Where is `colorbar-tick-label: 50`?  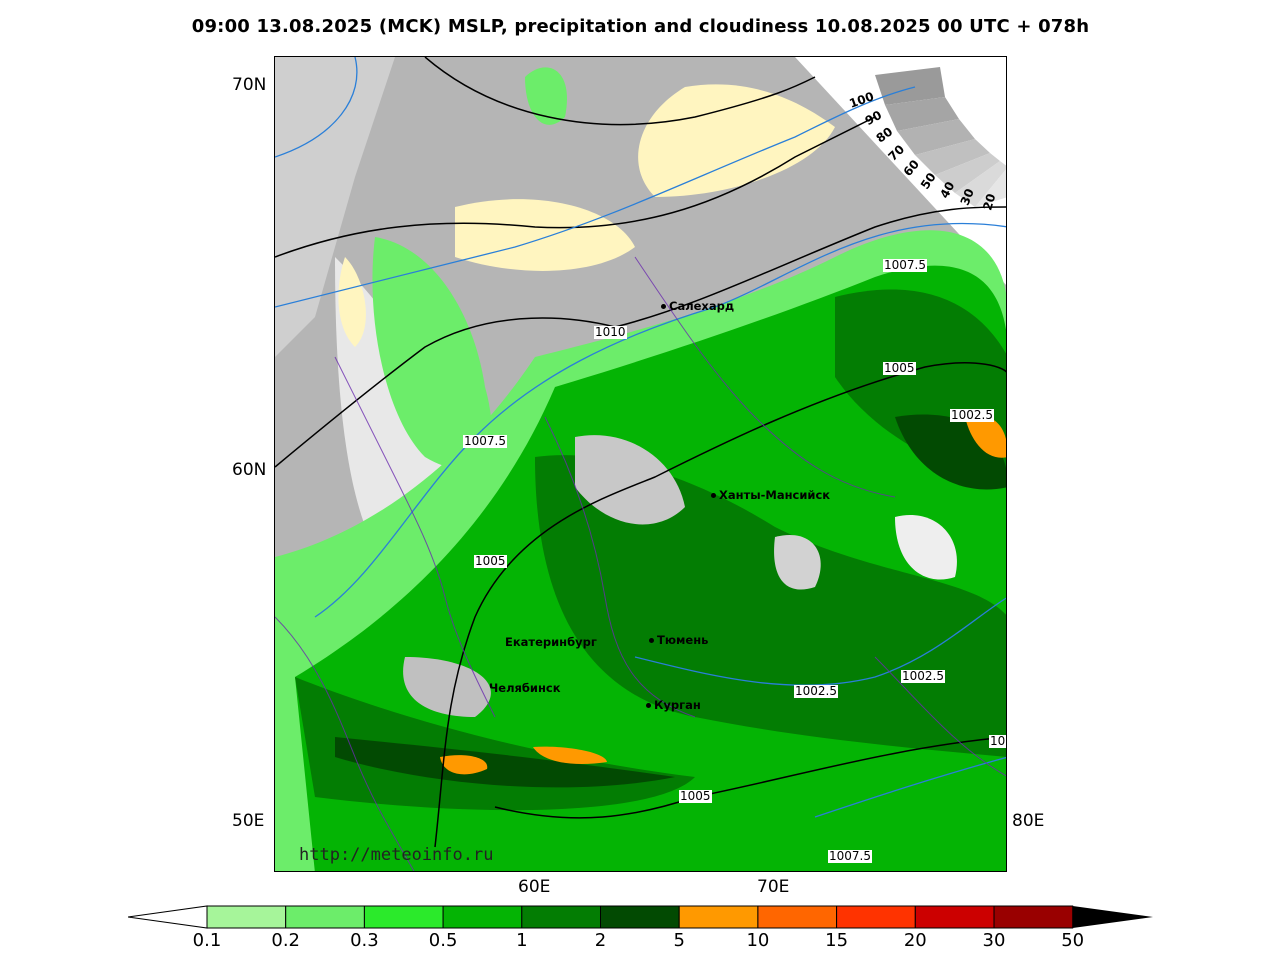
colorbar-tick-label: 50 is located at coordinates (1073, 940).